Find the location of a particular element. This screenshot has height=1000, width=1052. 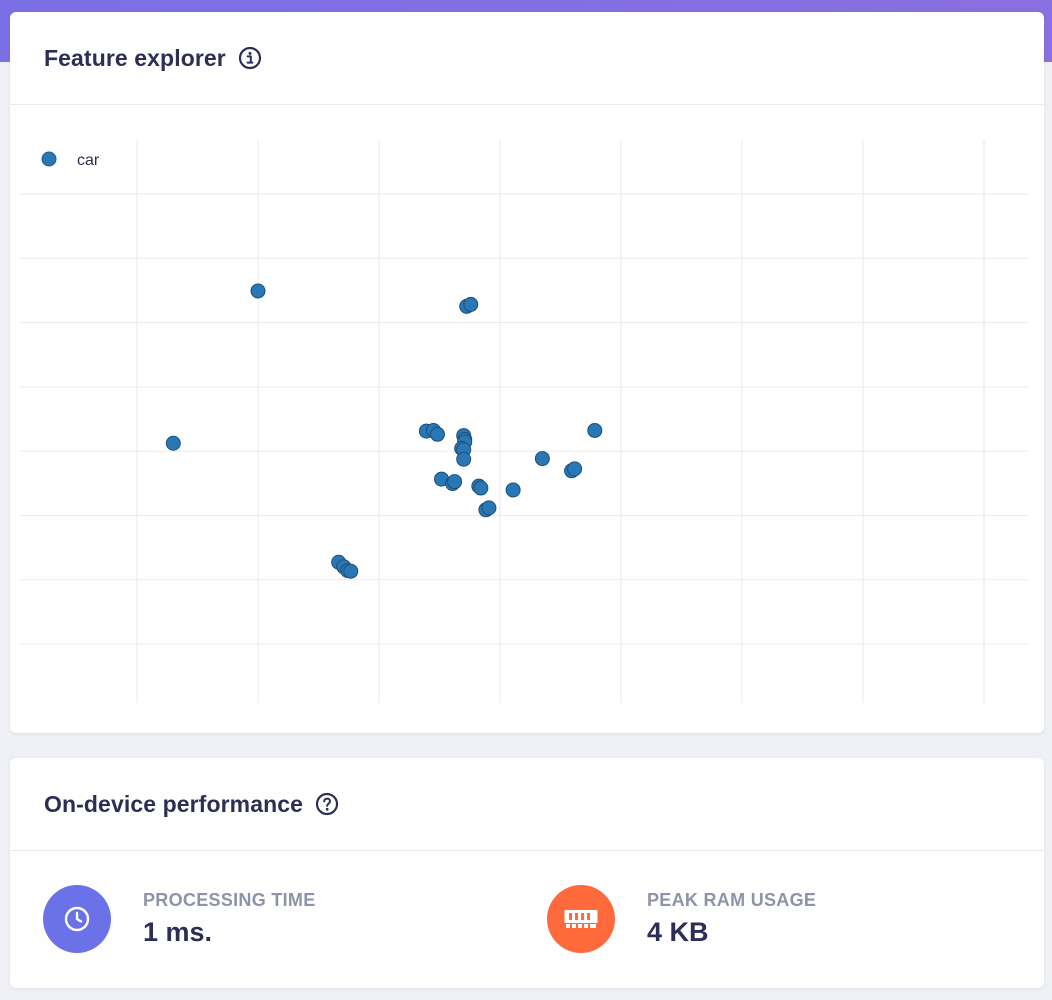

processing-time-value: 1 ms. is located at coordinates (178, 932).